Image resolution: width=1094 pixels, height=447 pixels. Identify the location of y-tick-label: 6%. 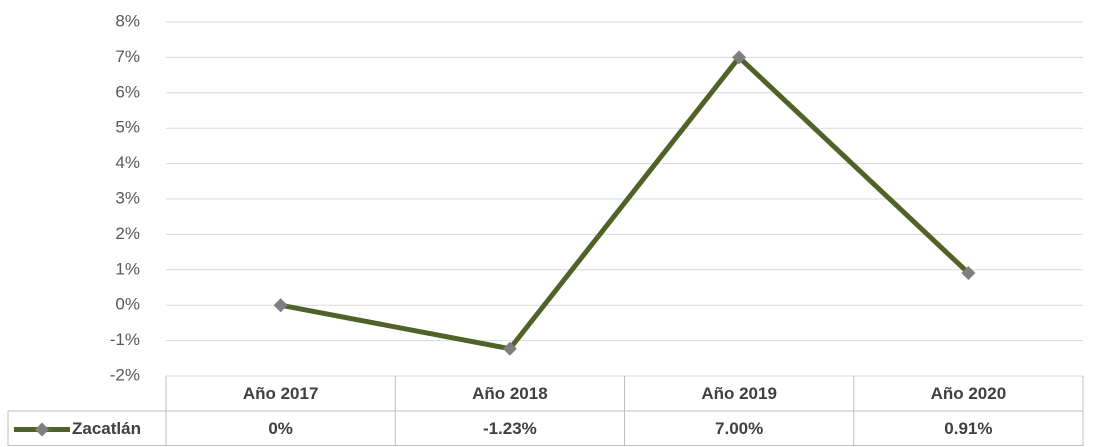
(127, 91).